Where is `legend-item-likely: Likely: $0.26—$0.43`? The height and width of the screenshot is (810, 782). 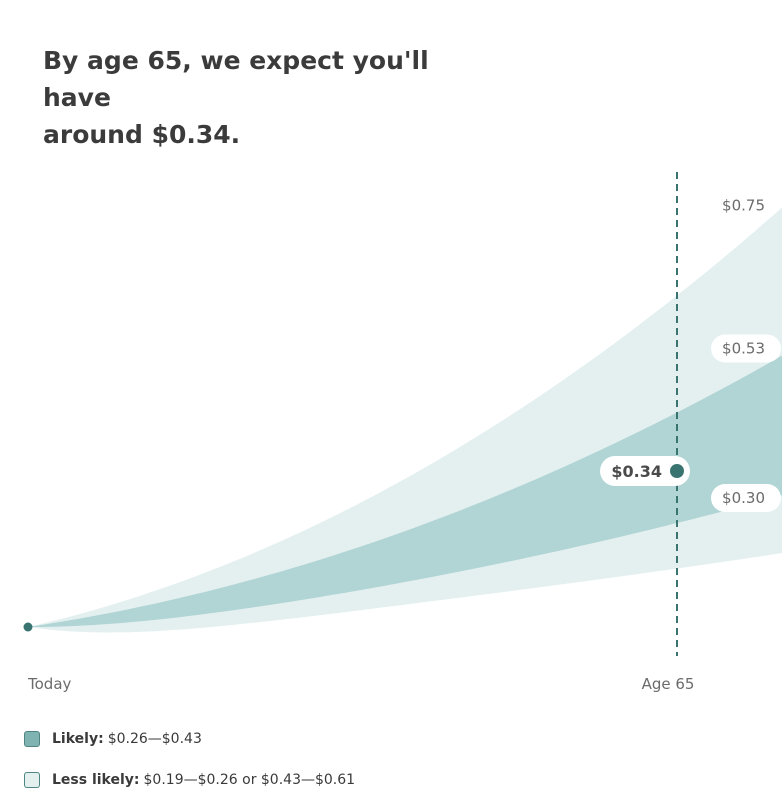
legend-item-likely: Likely: $0.26—$0.43 is located at coordinates (189, 739).